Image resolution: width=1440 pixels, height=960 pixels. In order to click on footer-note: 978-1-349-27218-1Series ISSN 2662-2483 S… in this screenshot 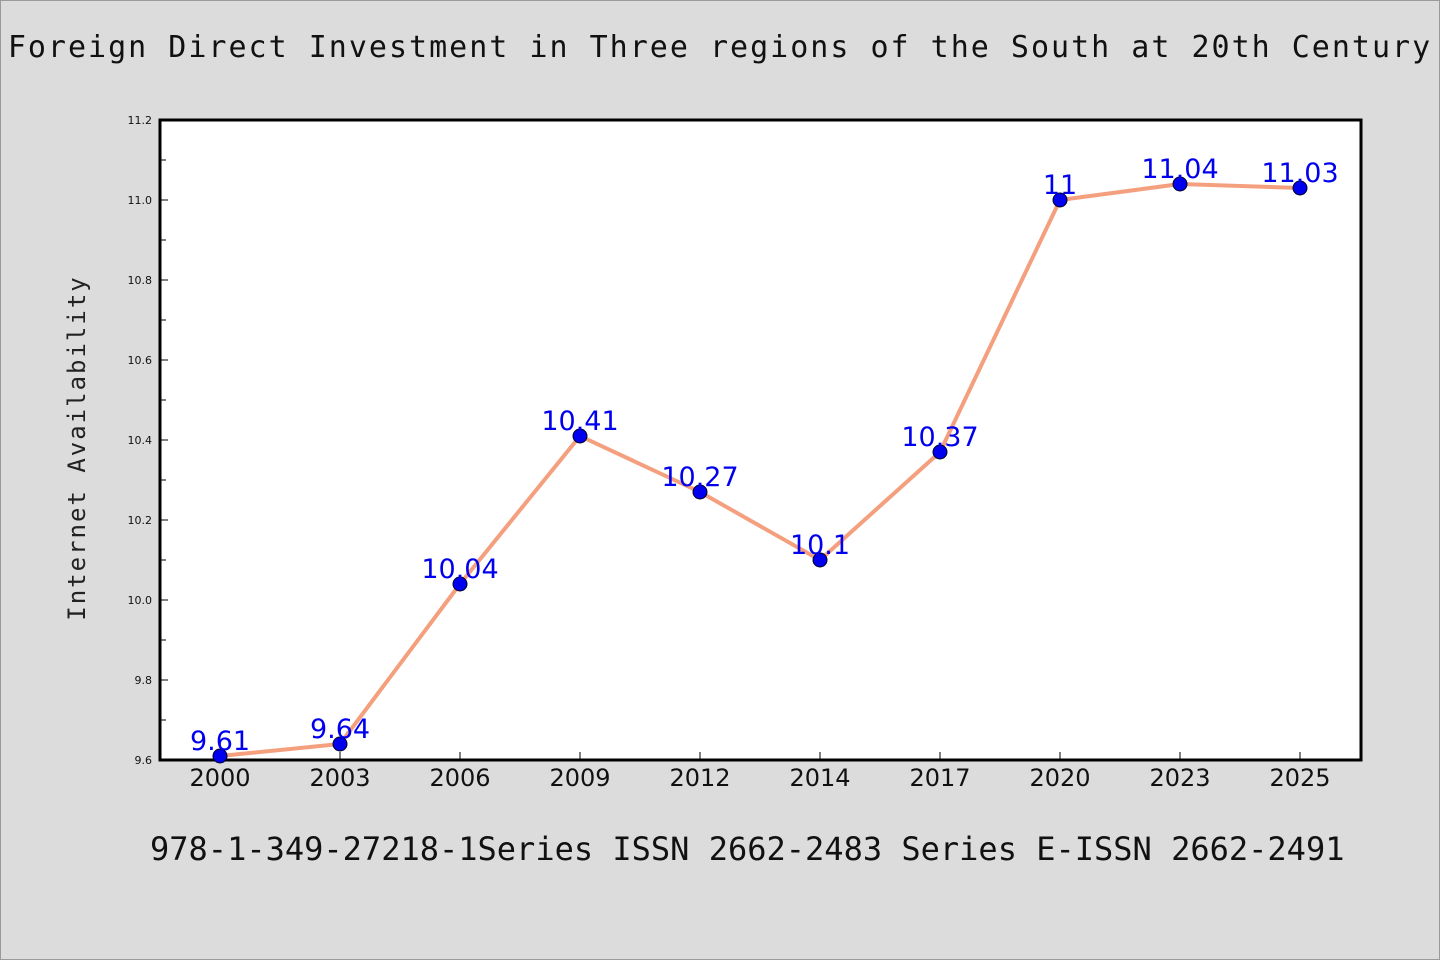, I will do `click(747, 849)`.